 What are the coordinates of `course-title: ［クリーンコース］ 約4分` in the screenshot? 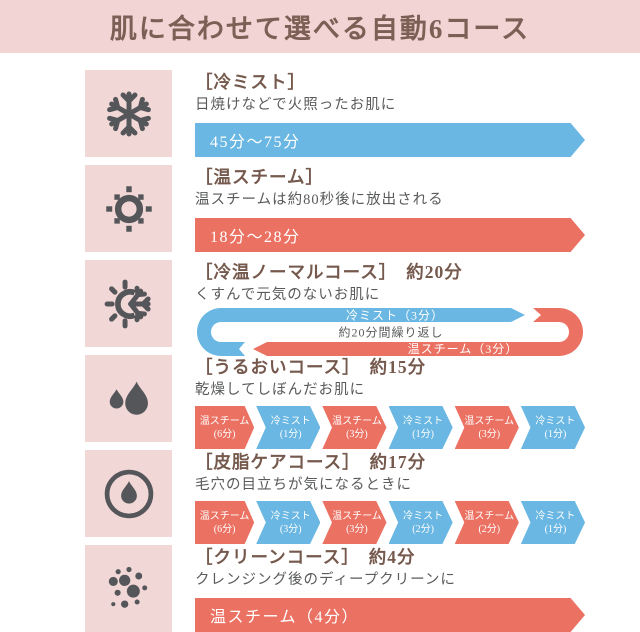 It's located at (305, 557).